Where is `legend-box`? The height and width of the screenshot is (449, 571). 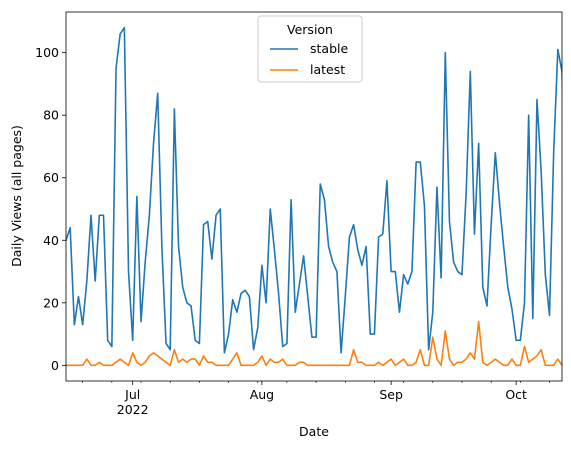 legend-box is located at coordinates (310, 49).